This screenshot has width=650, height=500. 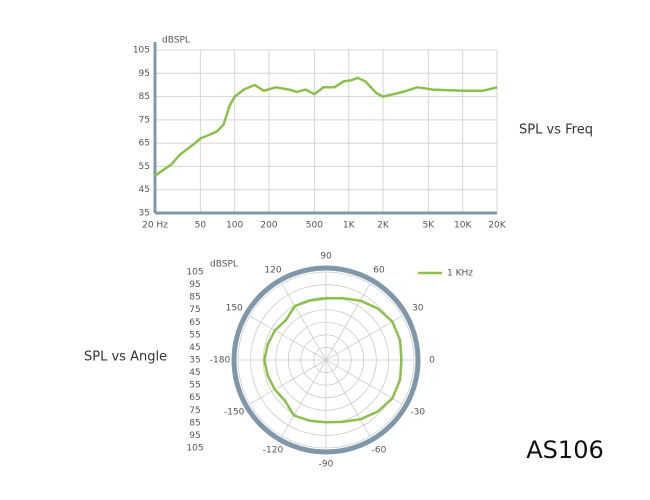 I want to click on theta-tick-label: -120, so click(x=273, y=451).